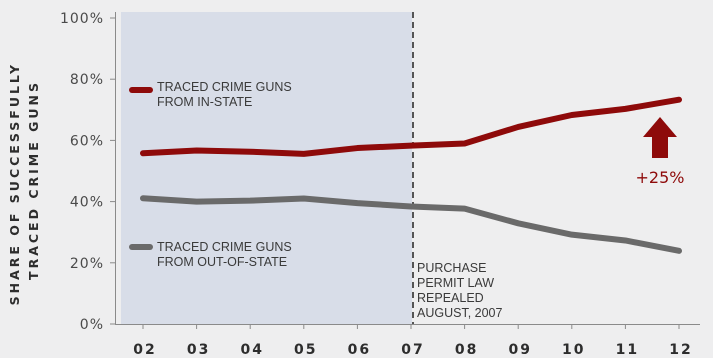 The width and height of the screenshot is (713, 358). Describe the element at coordinates (226, 254) in the screenshot. I see `legend-label-out-of-state: TRACED CRIME GUNS FROM OUT-OF-STATE` at that location.